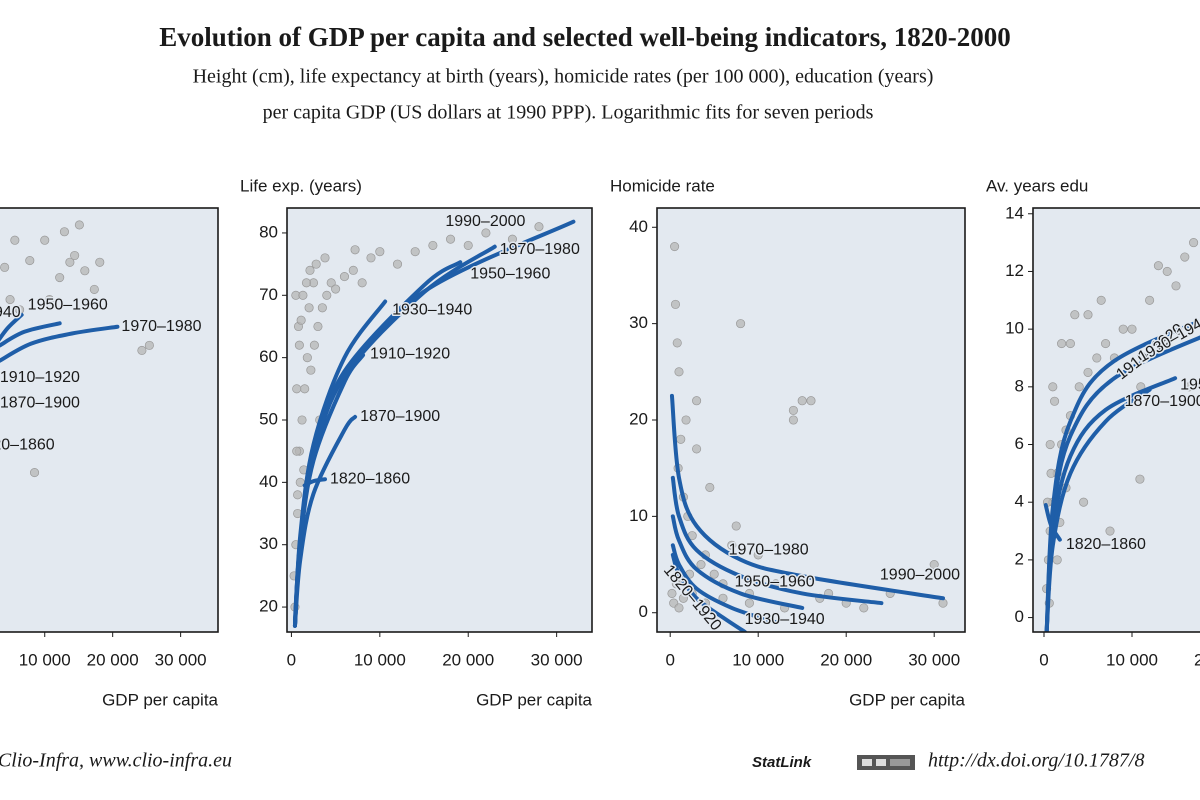 The width and height of the screenshot is (1200, 800). What do you see at coordinates (769, 549) in the screenshot?
I see `curve-label: 1970–1980` at bounding box center [769, 549].